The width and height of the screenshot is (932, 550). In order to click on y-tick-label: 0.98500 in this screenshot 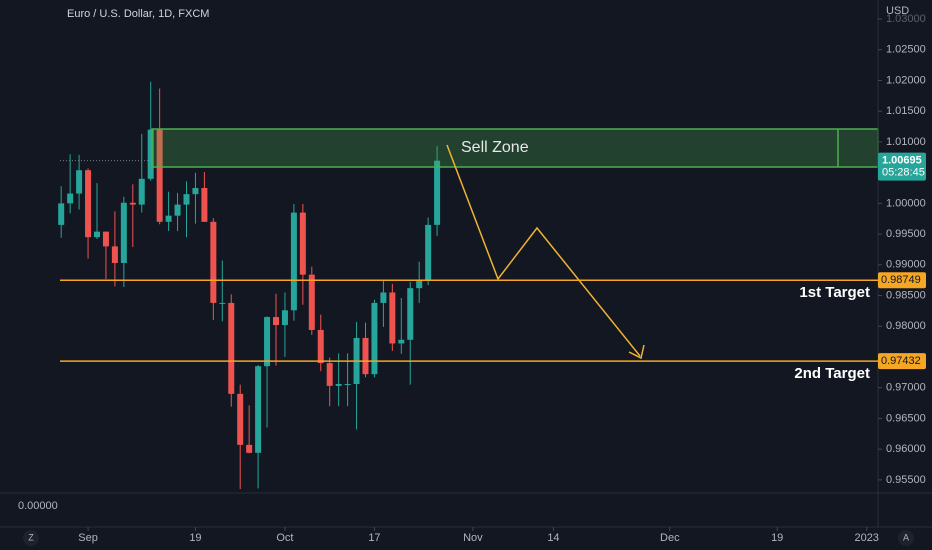, I will do `click(906, 295)`.